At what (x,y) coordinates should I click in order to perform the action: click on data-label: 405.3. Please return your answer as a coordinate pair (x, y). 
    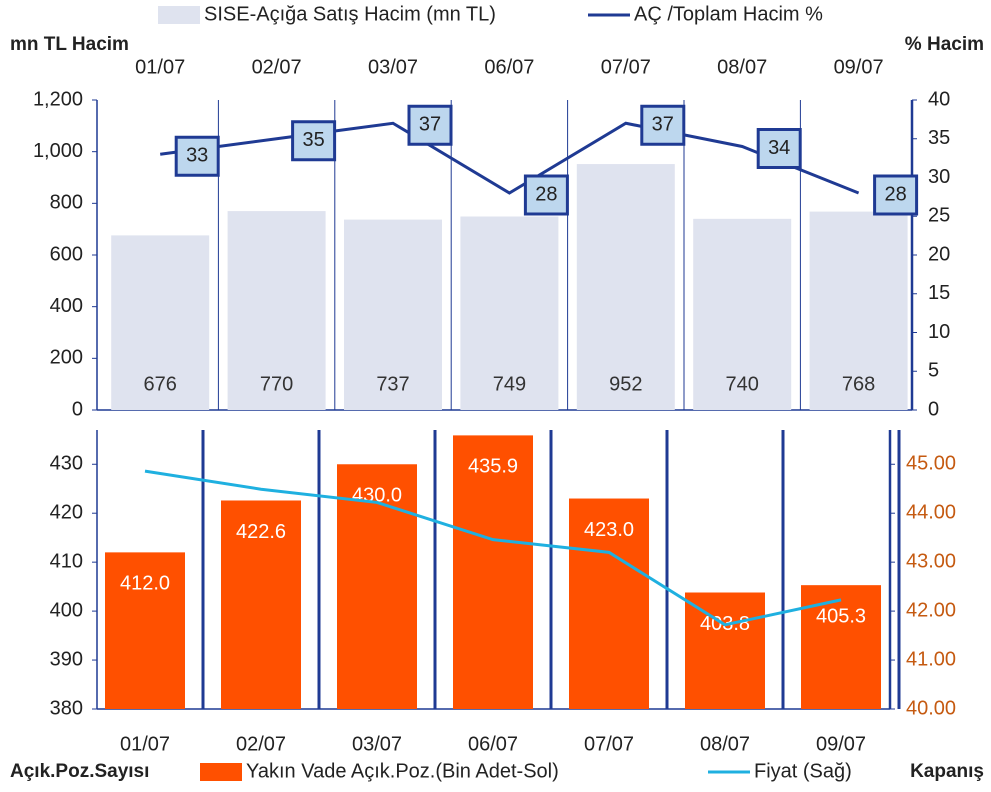
    Looking at the image, I should click on (841, 616).